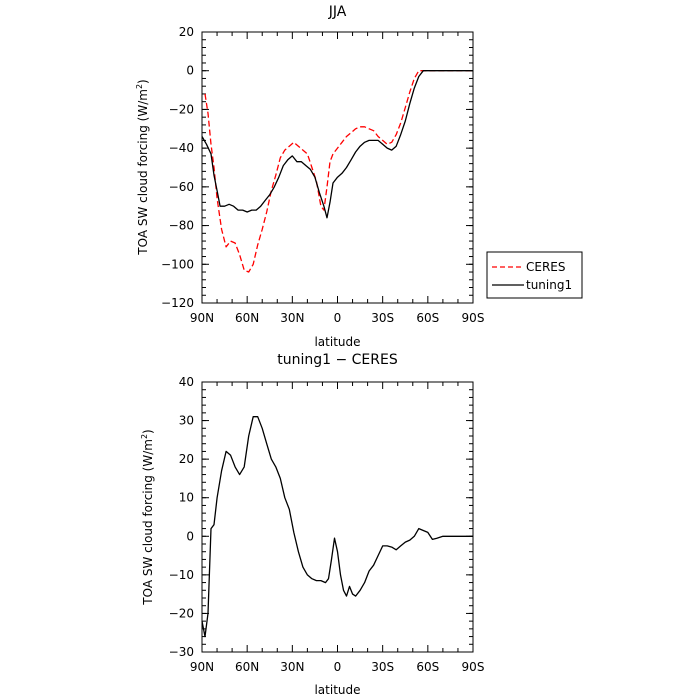  What do you see at coordinates (181, 109) in the screenshot?
I see `top-y-tick-label: −20` at bounding box center [181, 109].